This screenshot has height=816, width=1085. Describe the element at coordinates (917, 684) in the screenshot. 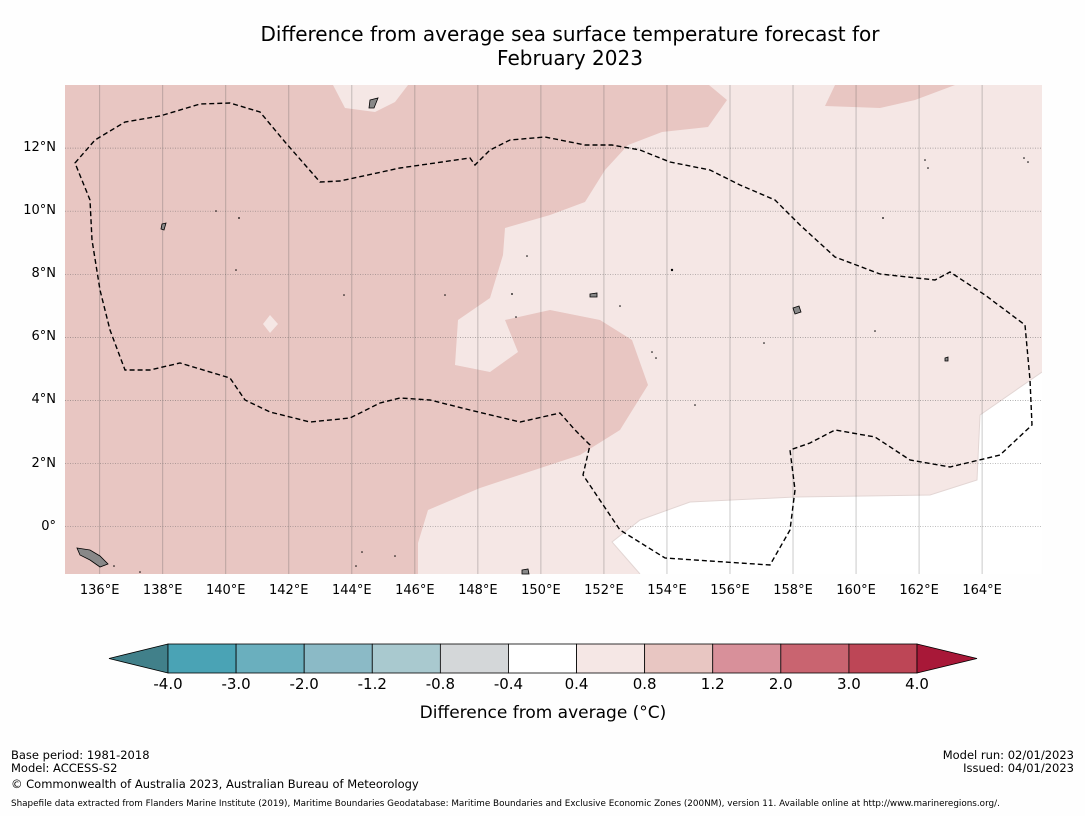

I see `colorbar-tick-label: 4.0` at that location.